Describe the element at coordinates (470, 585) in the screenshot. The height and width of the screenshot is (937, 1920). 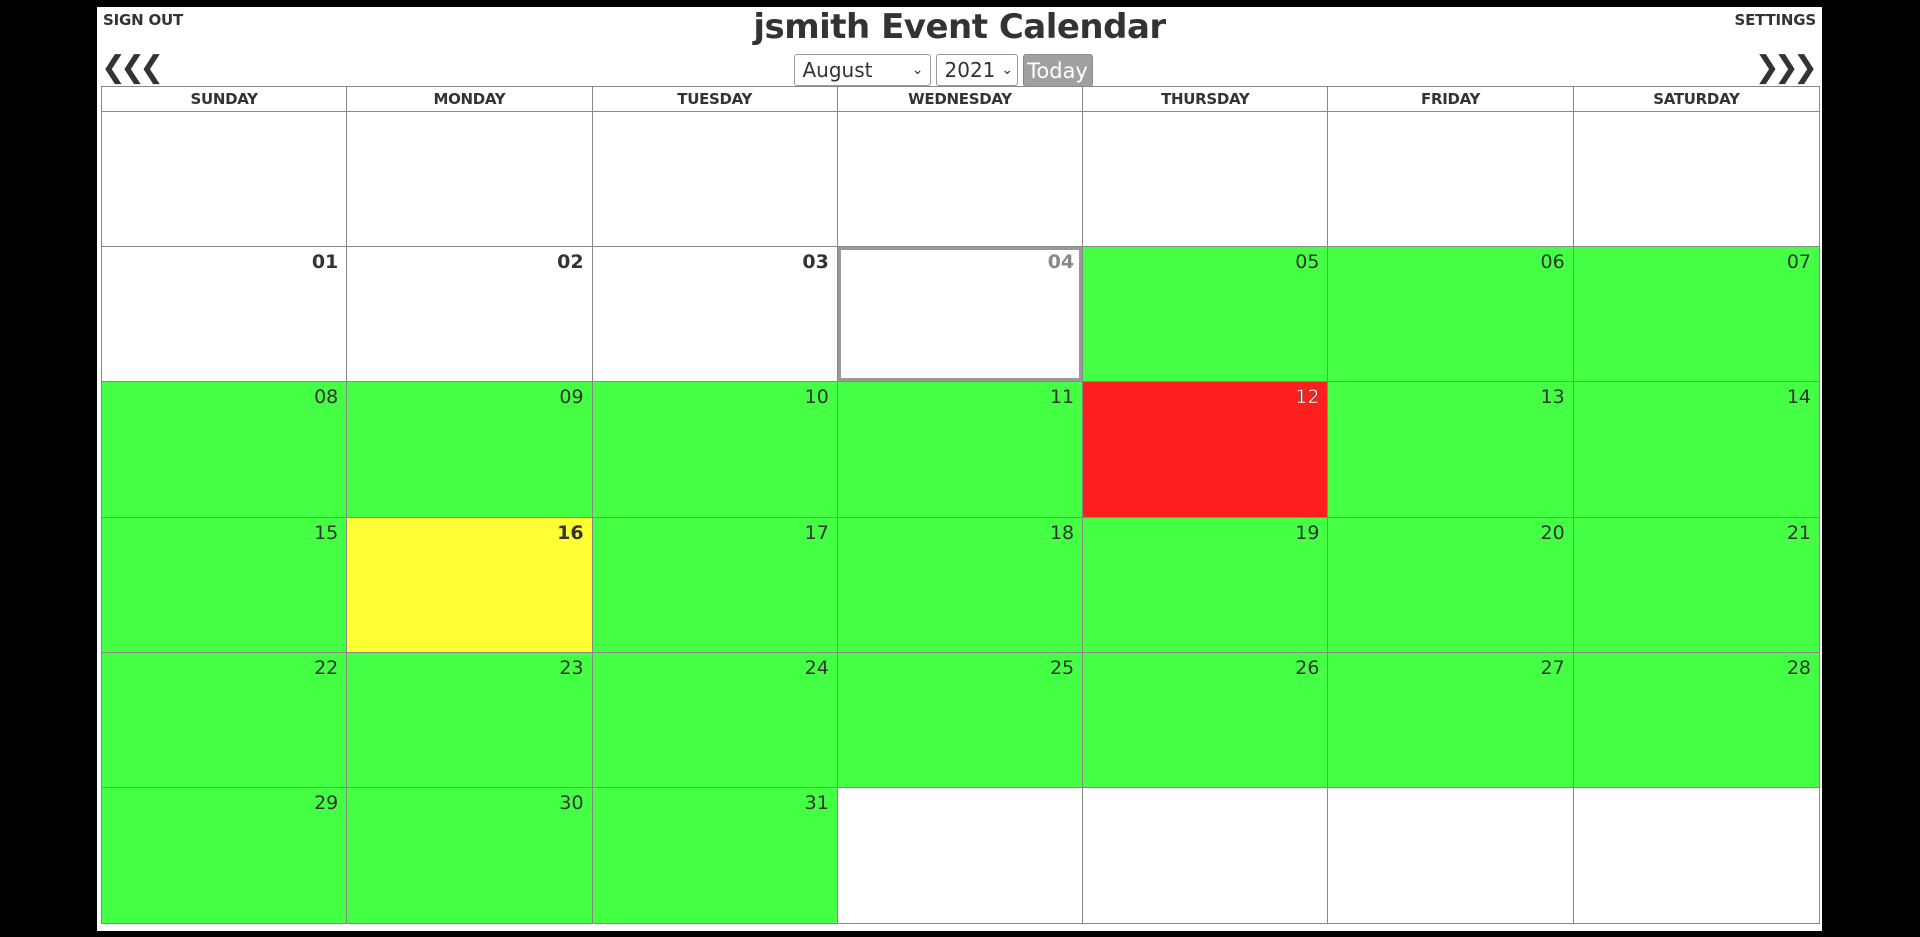
I see `calendar-day-16: 16` at that location.